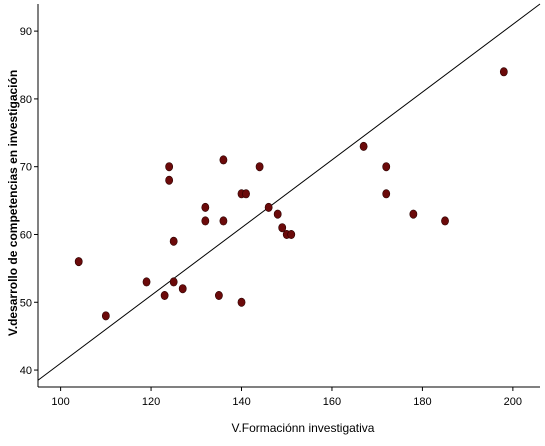 This screenshot has width=545, height=446. What do you see at coordinates (26, 168) in the screenshot?
I see `y-tick-label: 70` at bounding box center [26, 168].